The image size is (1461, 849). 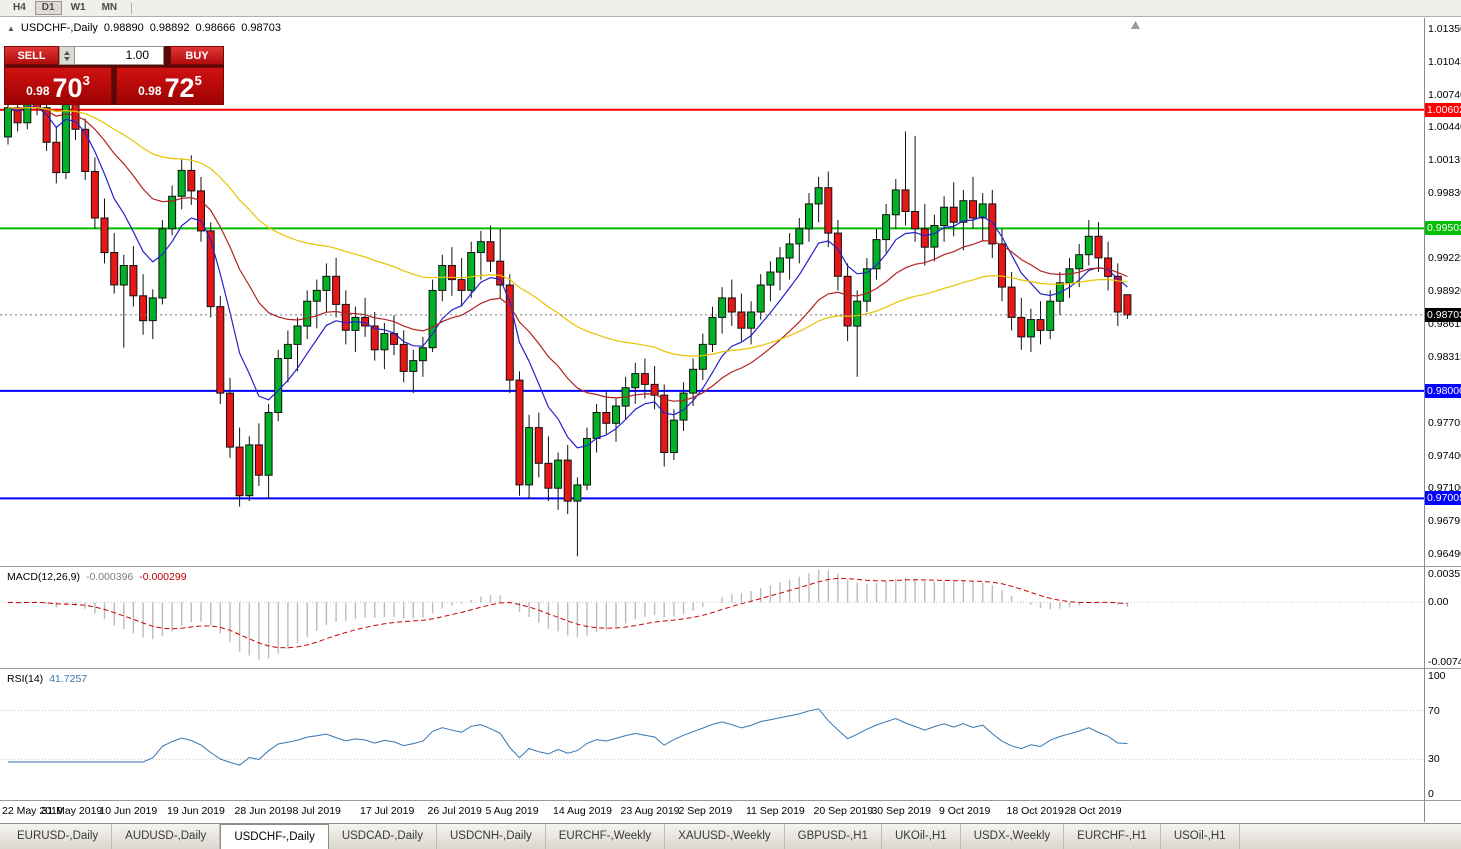 I want to click on volume-stepper, so click(x=67, y=55).